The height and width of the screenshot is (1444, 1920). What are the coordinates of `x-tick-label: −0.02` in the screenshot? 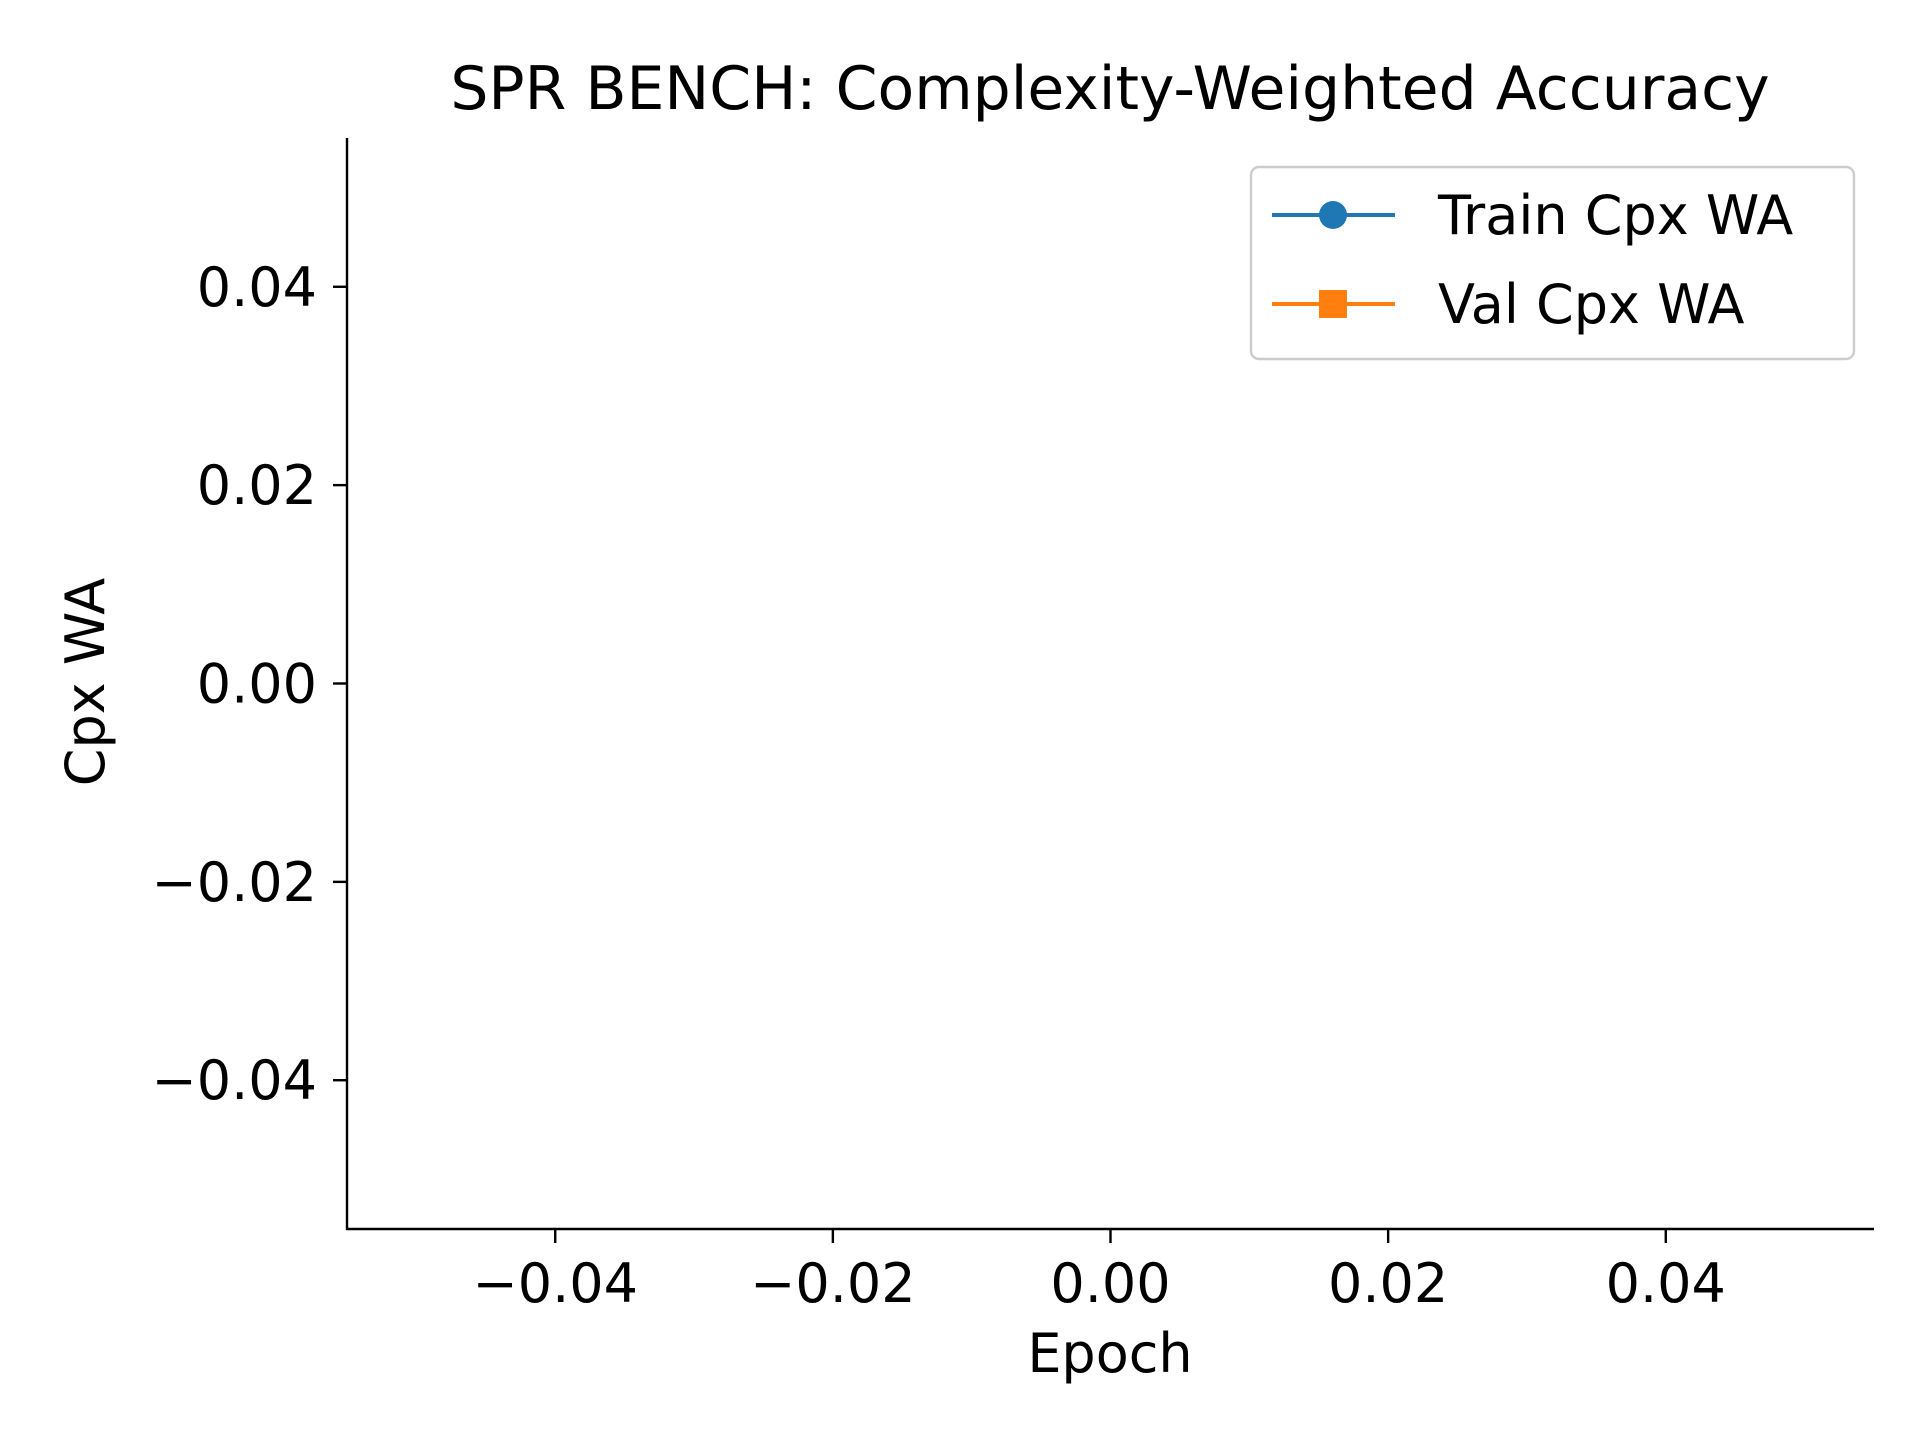 It's located at (832, 1283).